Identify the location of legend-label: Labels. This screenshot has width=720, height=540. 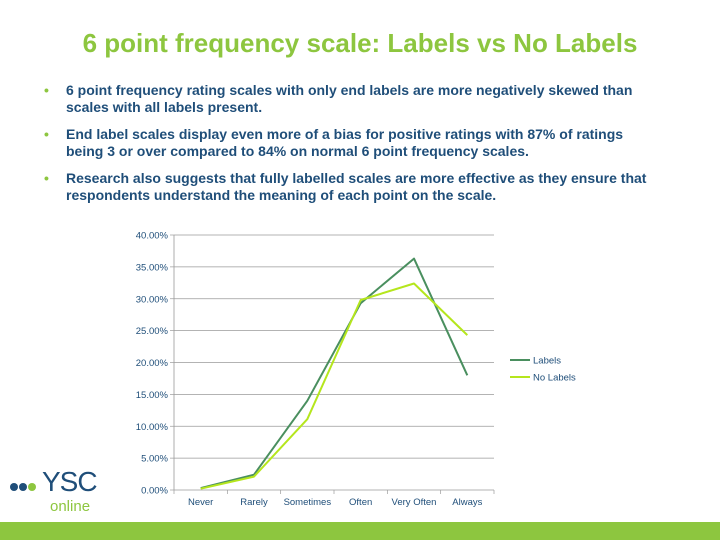
(547, 361).